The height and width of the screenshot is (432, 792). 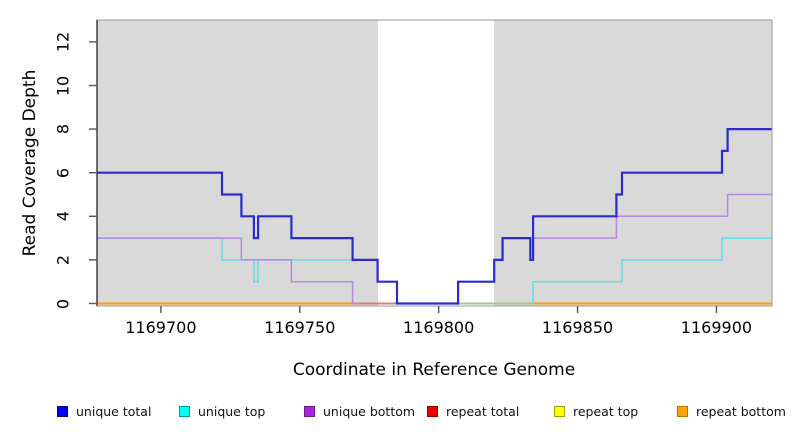 I want to click on legend-item-unique-total: unique total, so click(x=104, y=411).